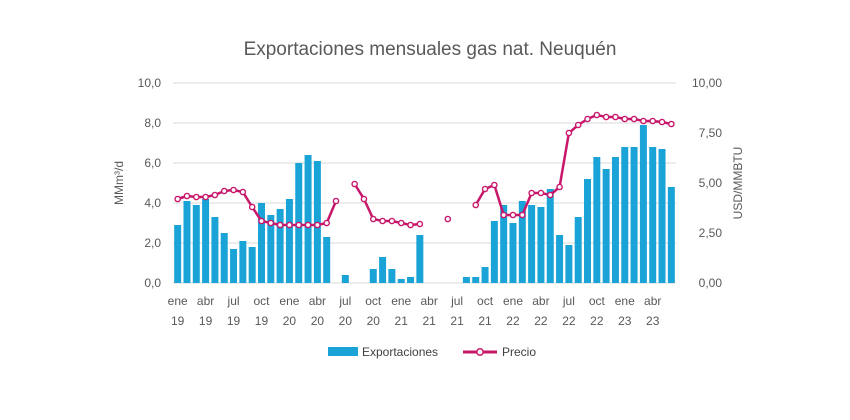  Describe the element at coordinates (711, 283) in the screenshot. I see `right-tick-label: 0,00` at that location.